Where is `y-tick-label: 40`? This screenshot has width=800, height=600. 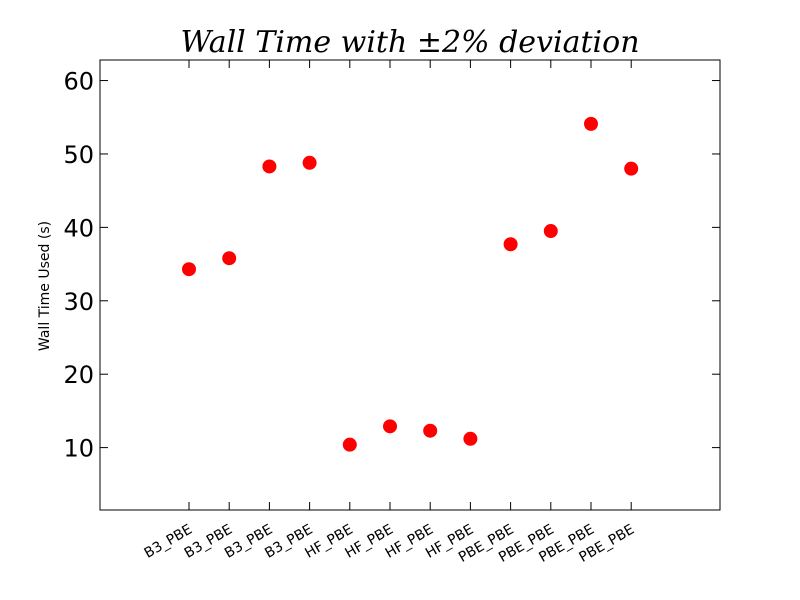 y-tick-label: 40 is located at coordinates (78, 228).